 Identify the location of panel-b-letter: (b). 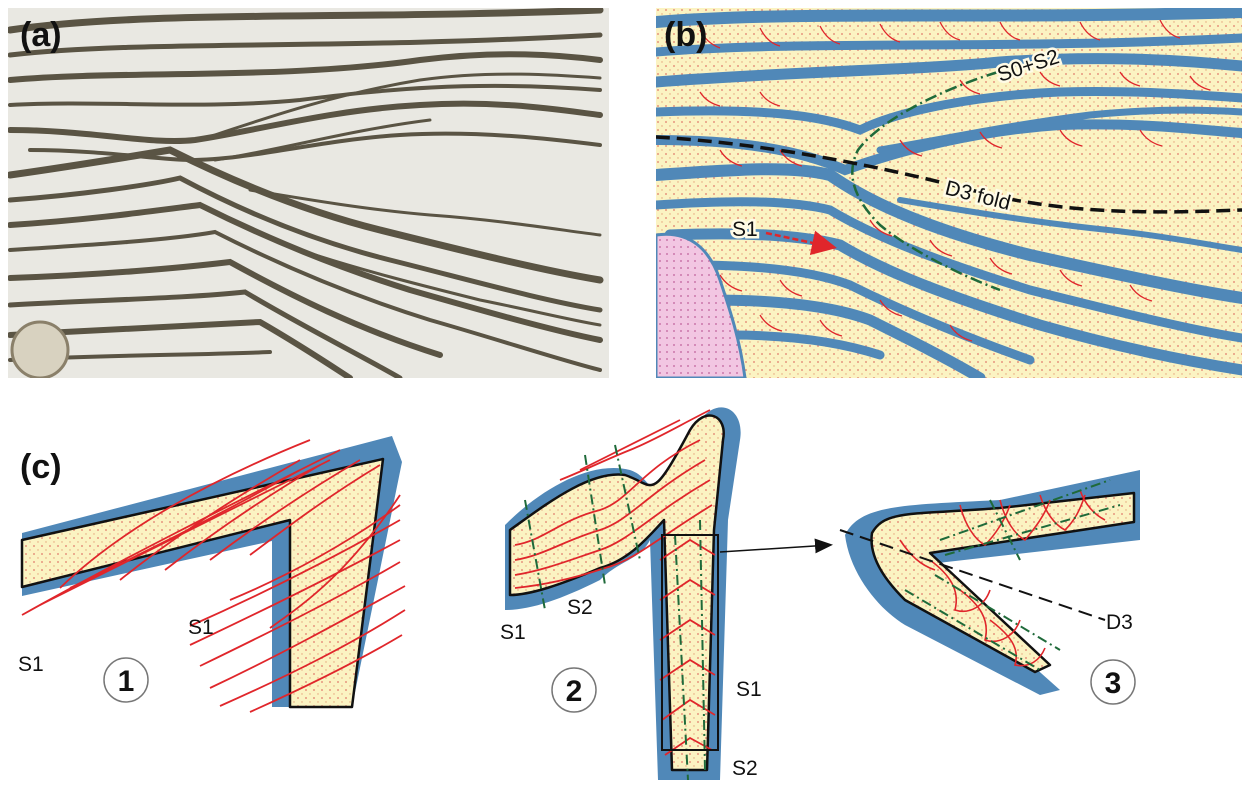
(685, 35).